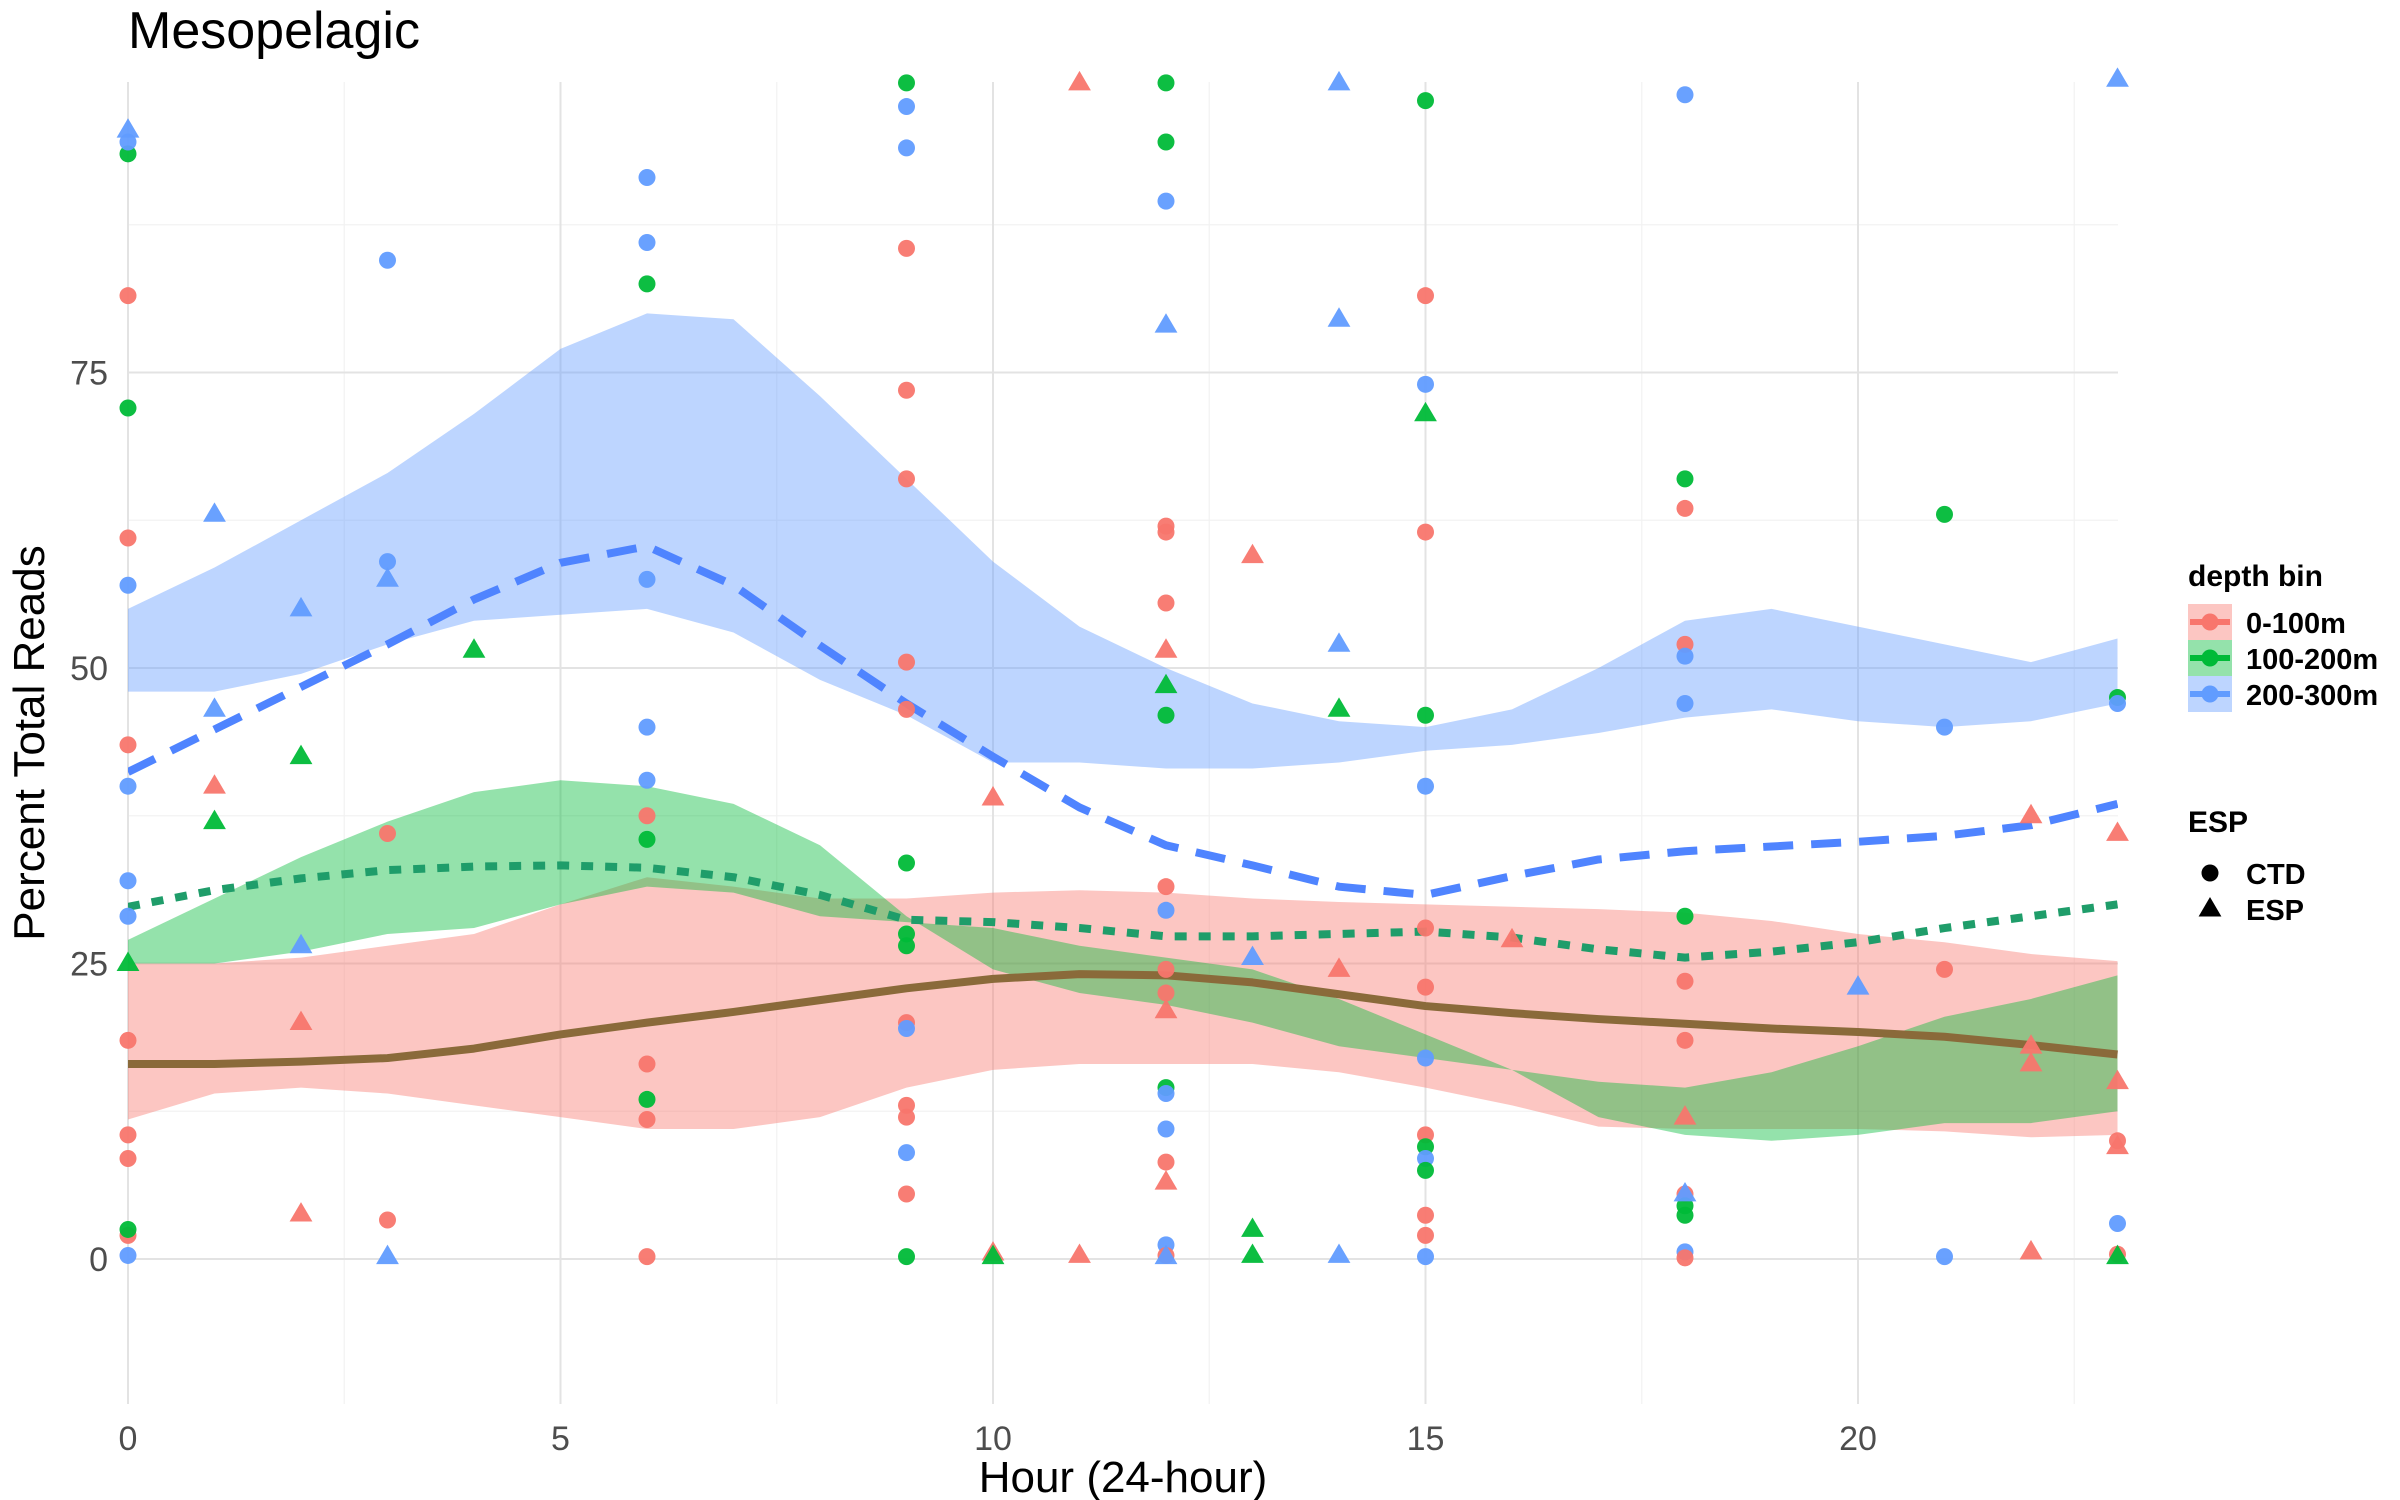  I want to click on y-axis-title: Percent Total Reads, so click(29, 742).